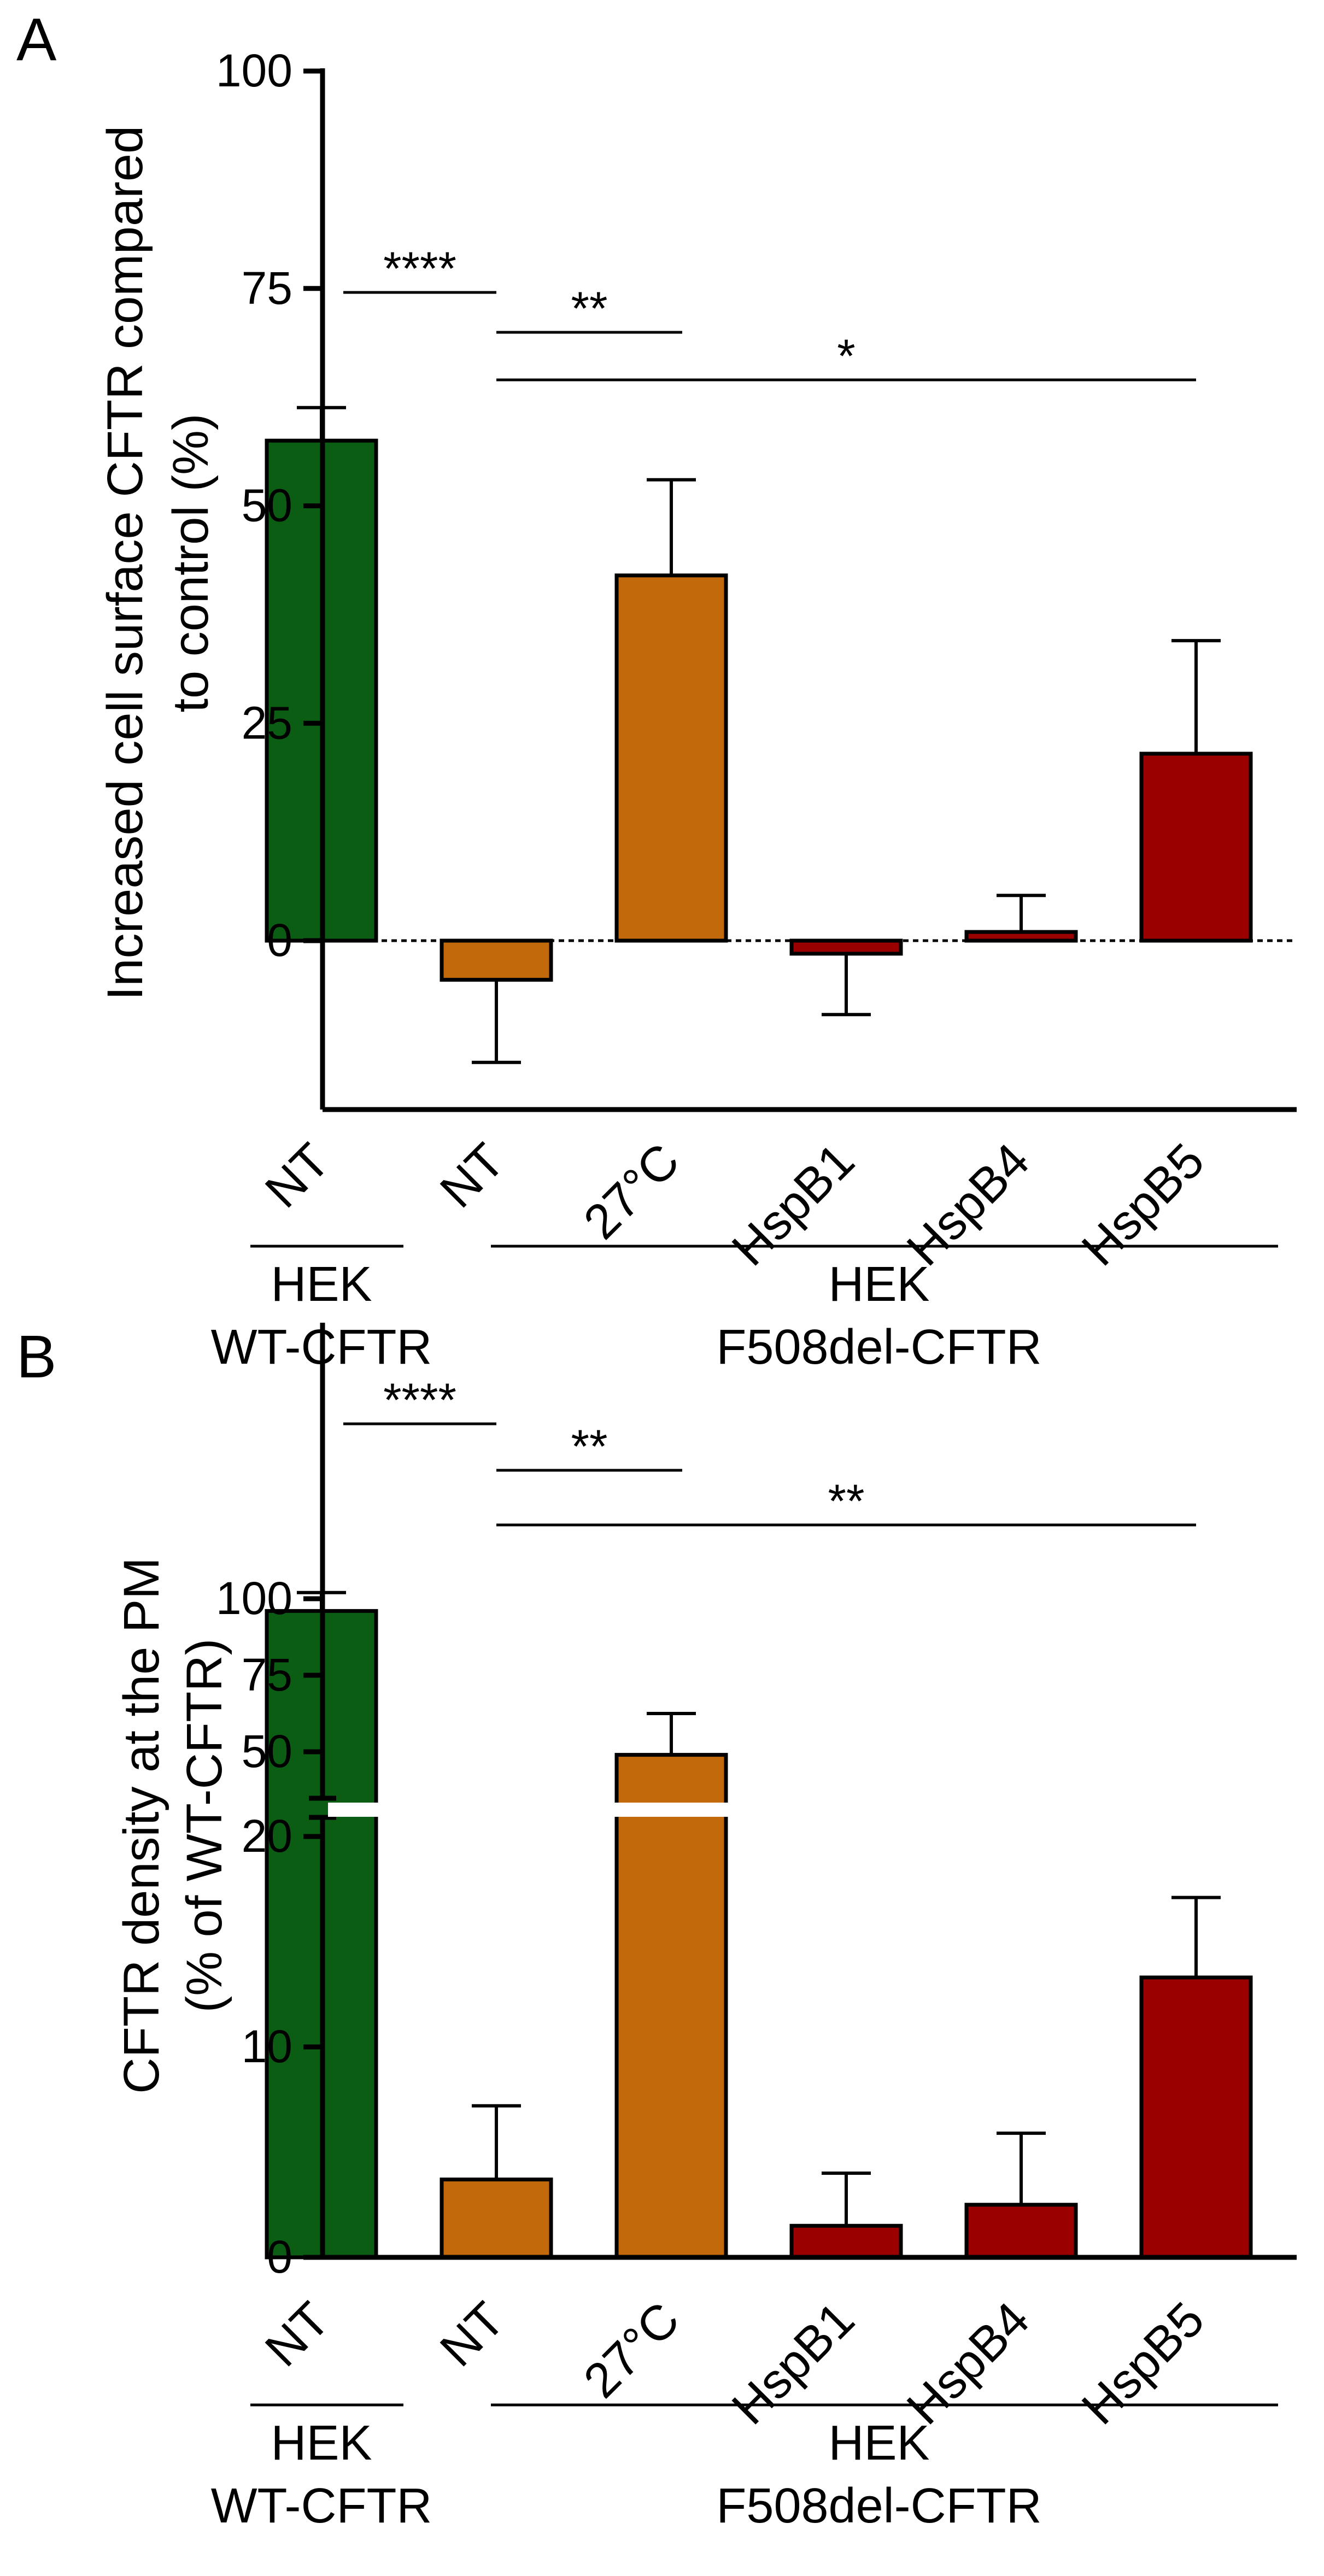  Describe the element at coordinates (473, 1175) in the screenshot. I see `panel-a-x-tick-2: NT` at that location.